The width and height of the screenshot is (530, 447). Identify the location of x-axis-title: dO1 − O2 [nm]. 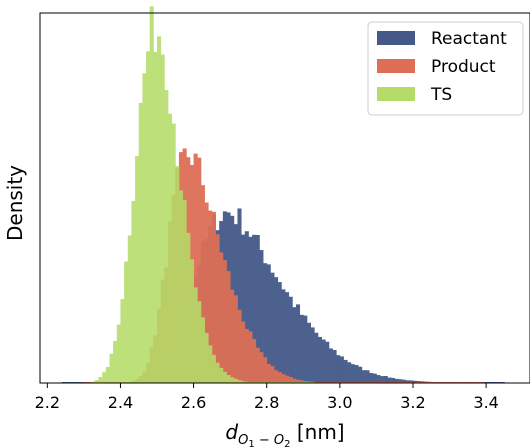
(284, 433).